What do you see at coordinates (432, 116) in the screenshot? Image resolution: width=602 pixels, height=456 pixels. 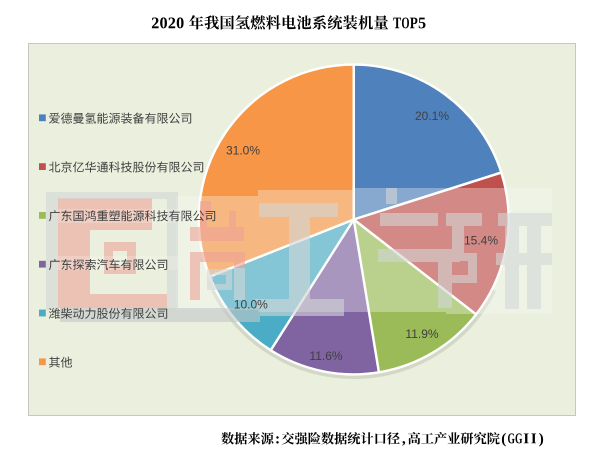 I see `svg-text: 20.1%` at bounding box center [432, 116].